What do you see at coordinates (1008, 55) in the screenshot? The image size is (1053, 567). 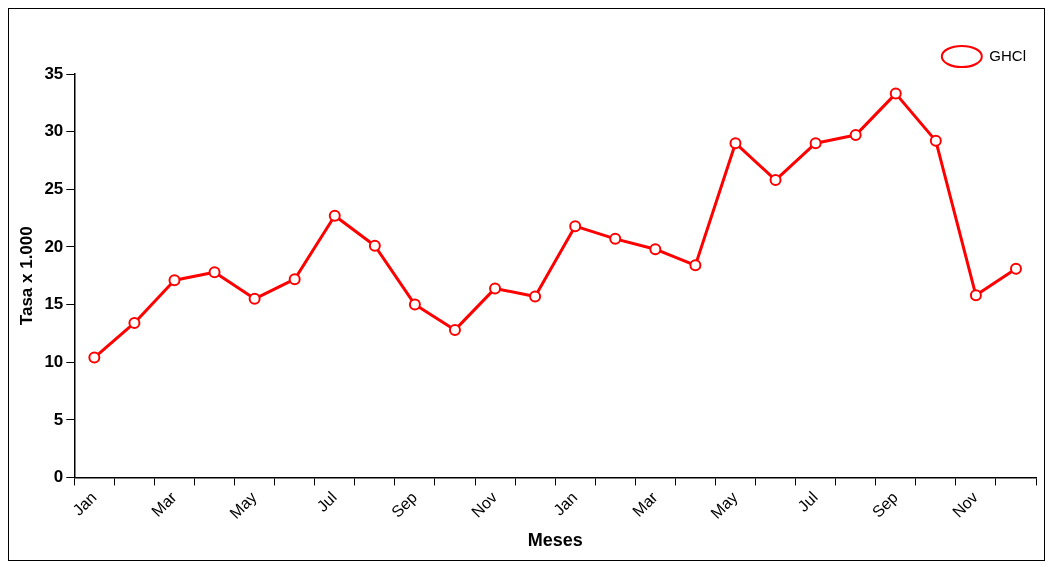 I see `legend-label: GHCl` at bounding box center [1008, 55].